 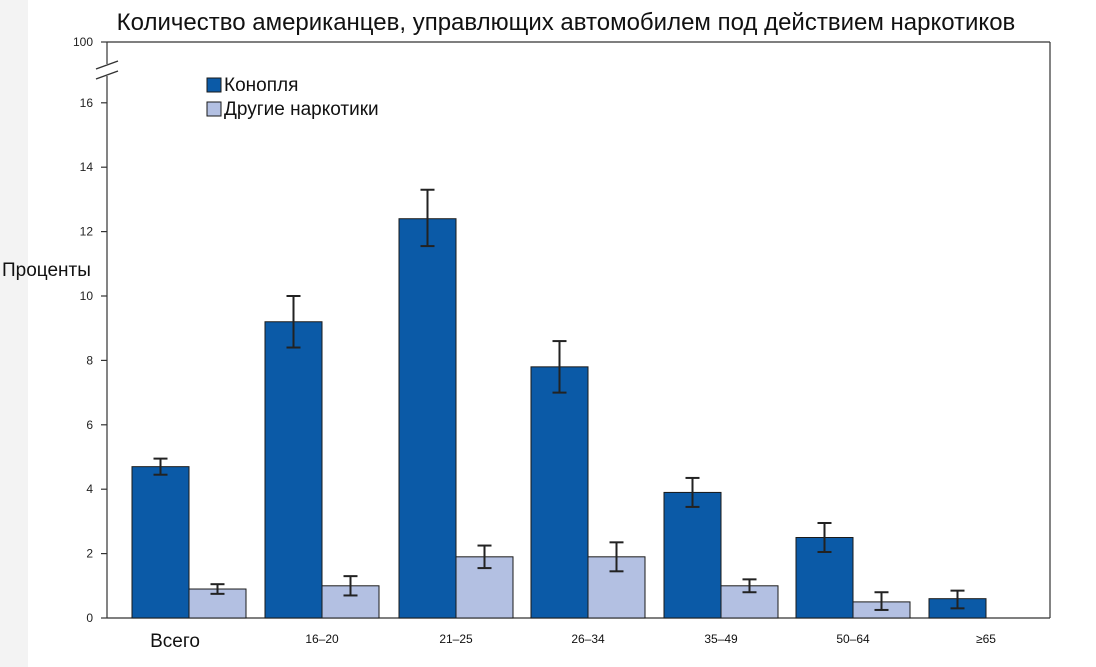 I want to click on left-margin-strip, so click(x=14, y=333).